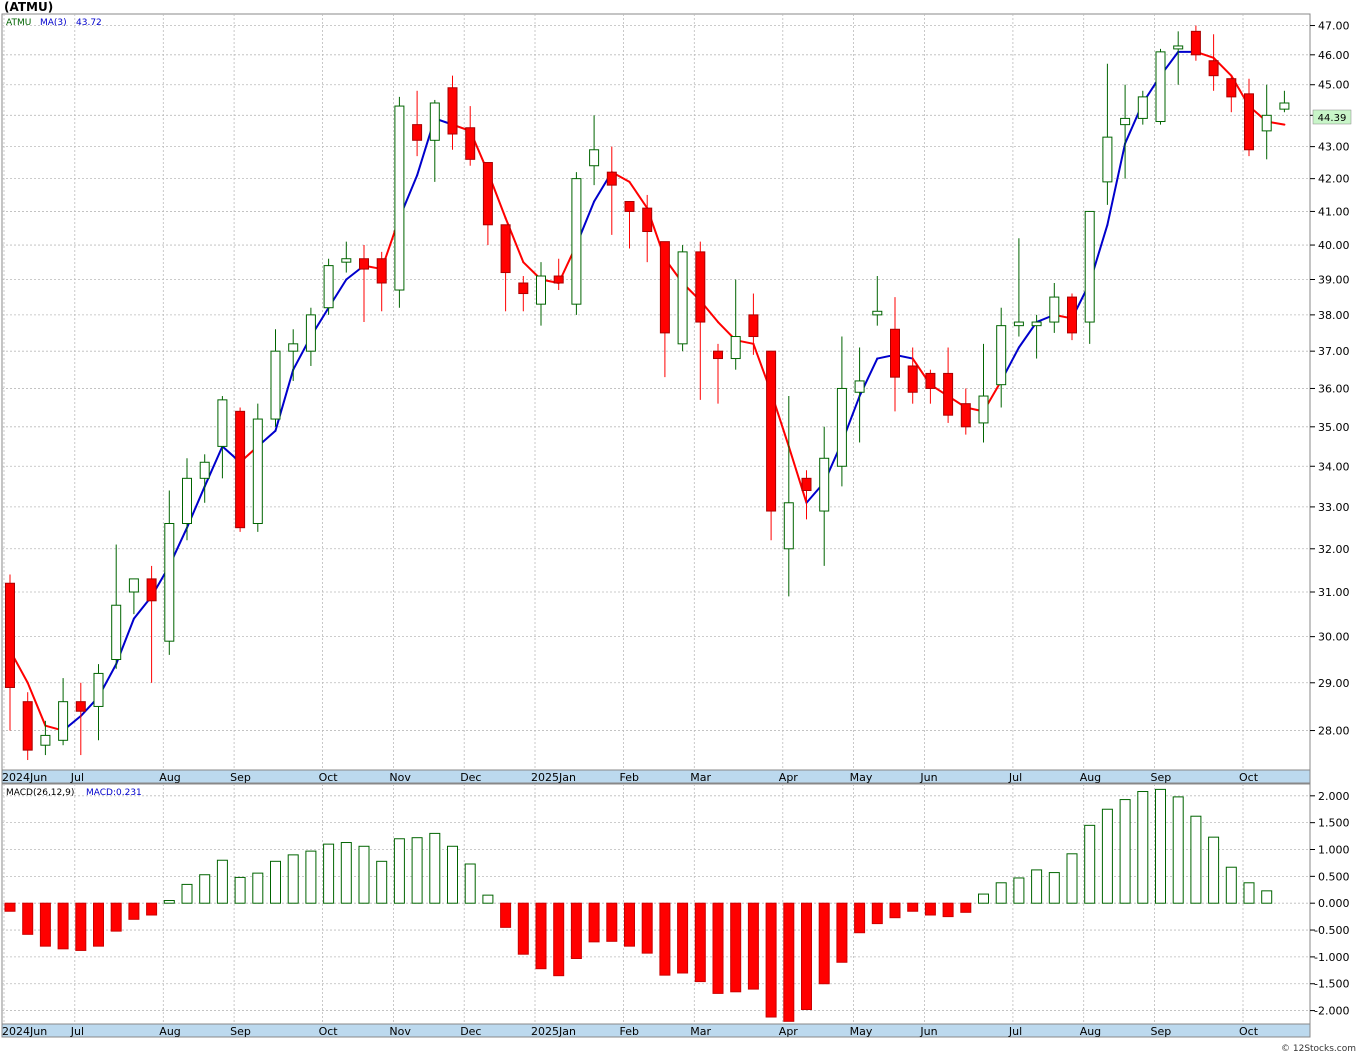 The height and width of the screenshot is (1060, 1360). What do you see at coordinates (928, 1031) in the screenshot?
I see `macd-x-label: Jun` at bounding box center [928, 1031].